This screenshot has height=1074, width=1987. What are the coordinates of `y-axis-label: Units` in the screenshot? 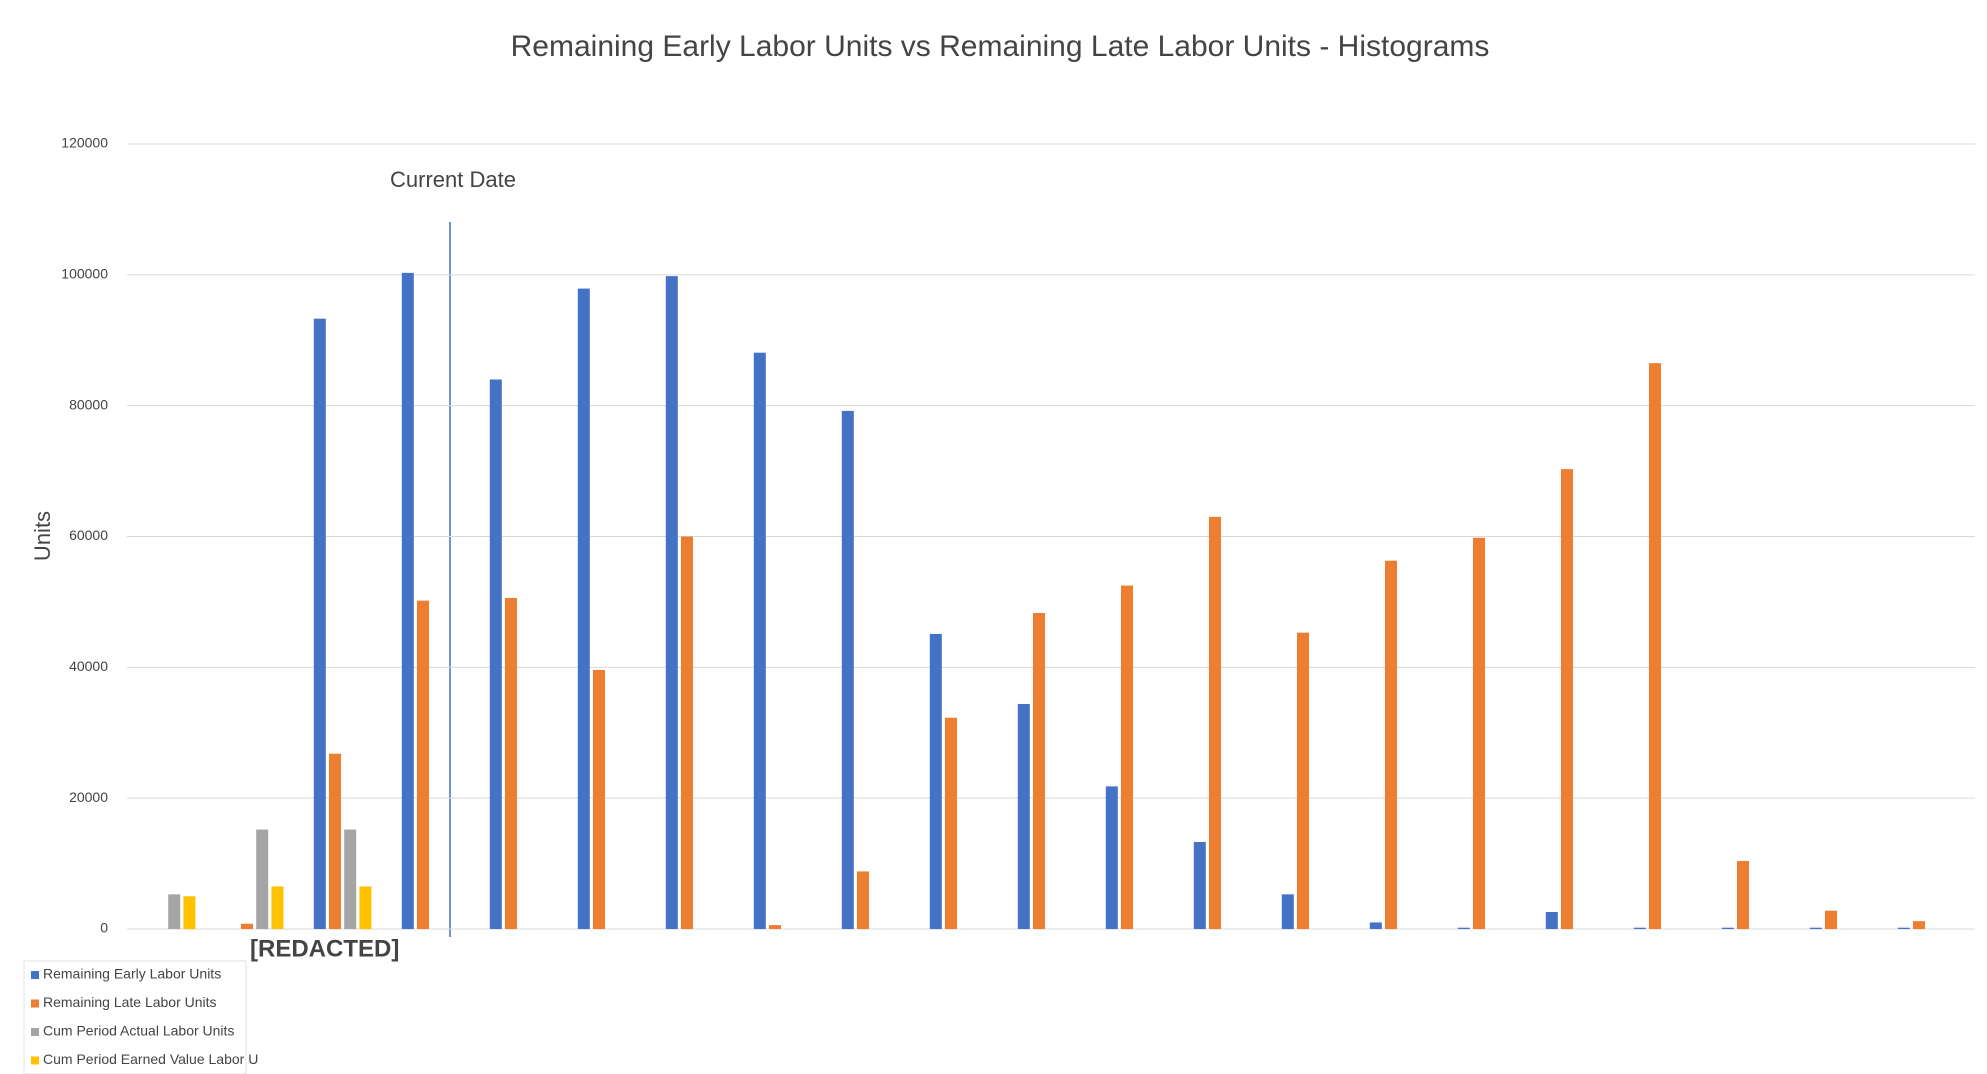 It's located at (42, 536).